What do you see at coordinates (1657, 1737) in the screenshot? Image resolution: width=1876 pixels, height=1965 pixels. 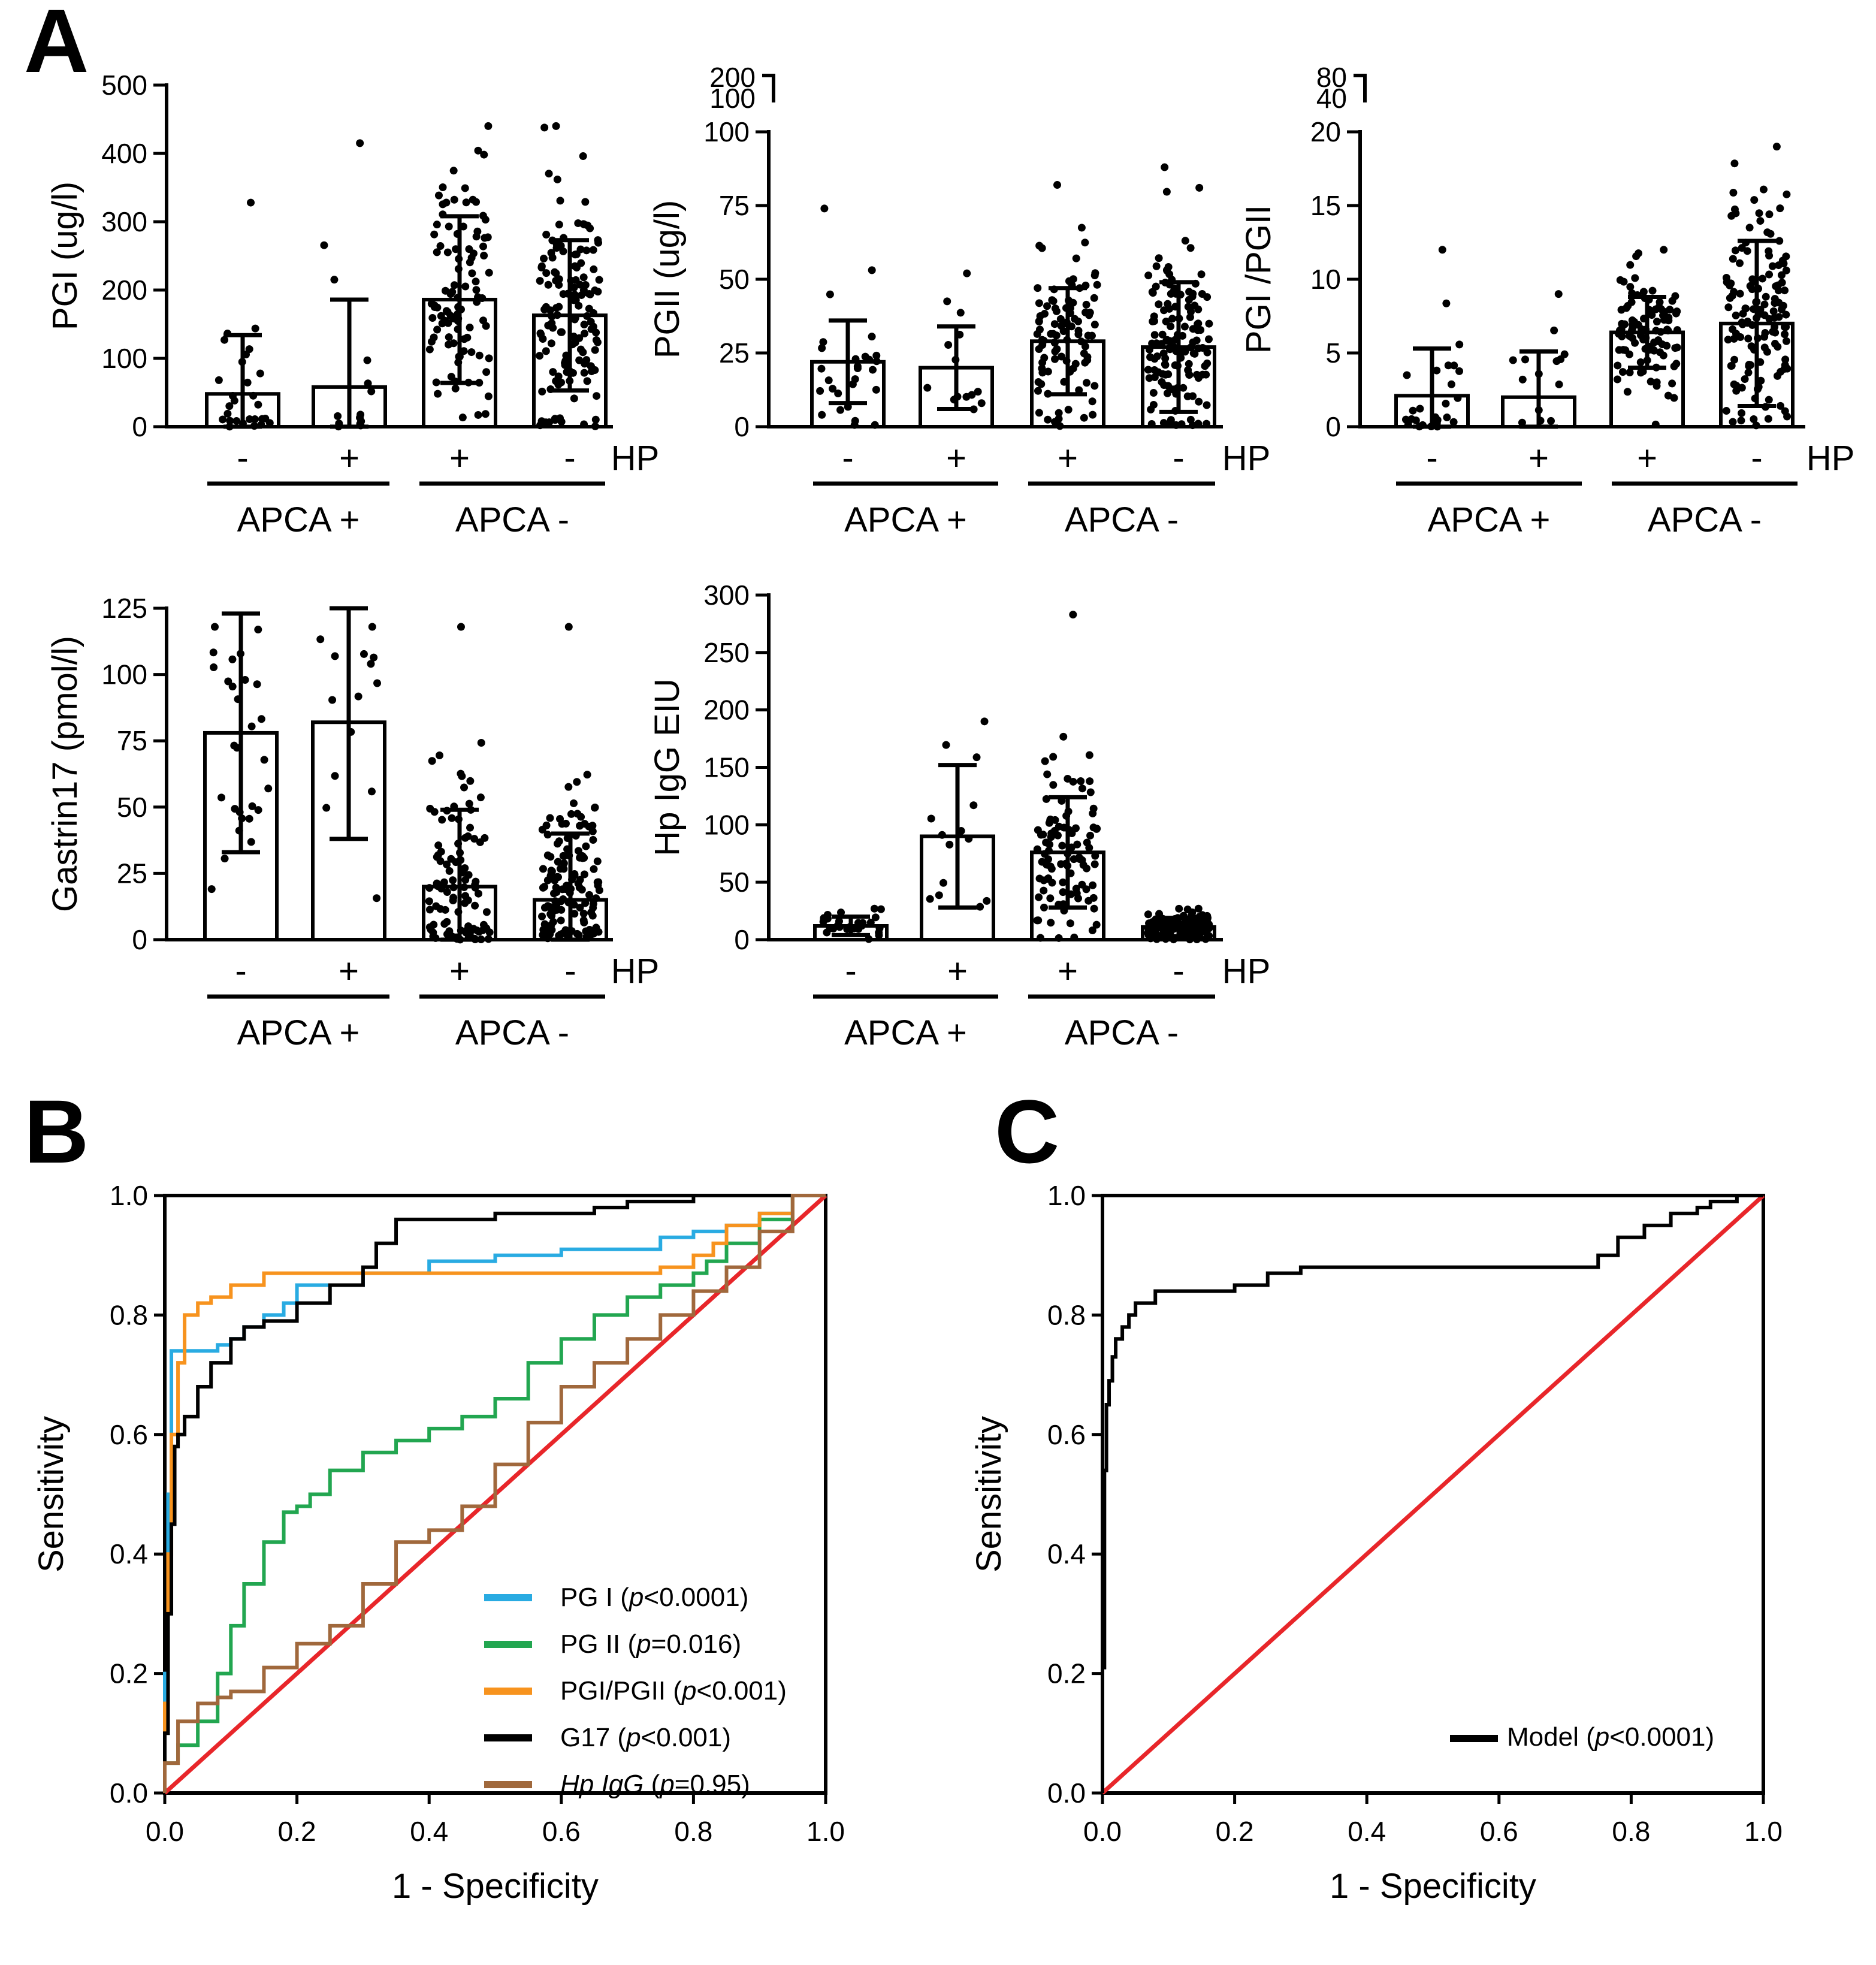 I see `legend-p-value: <0.0001` at bounding box center [1657, 1737].